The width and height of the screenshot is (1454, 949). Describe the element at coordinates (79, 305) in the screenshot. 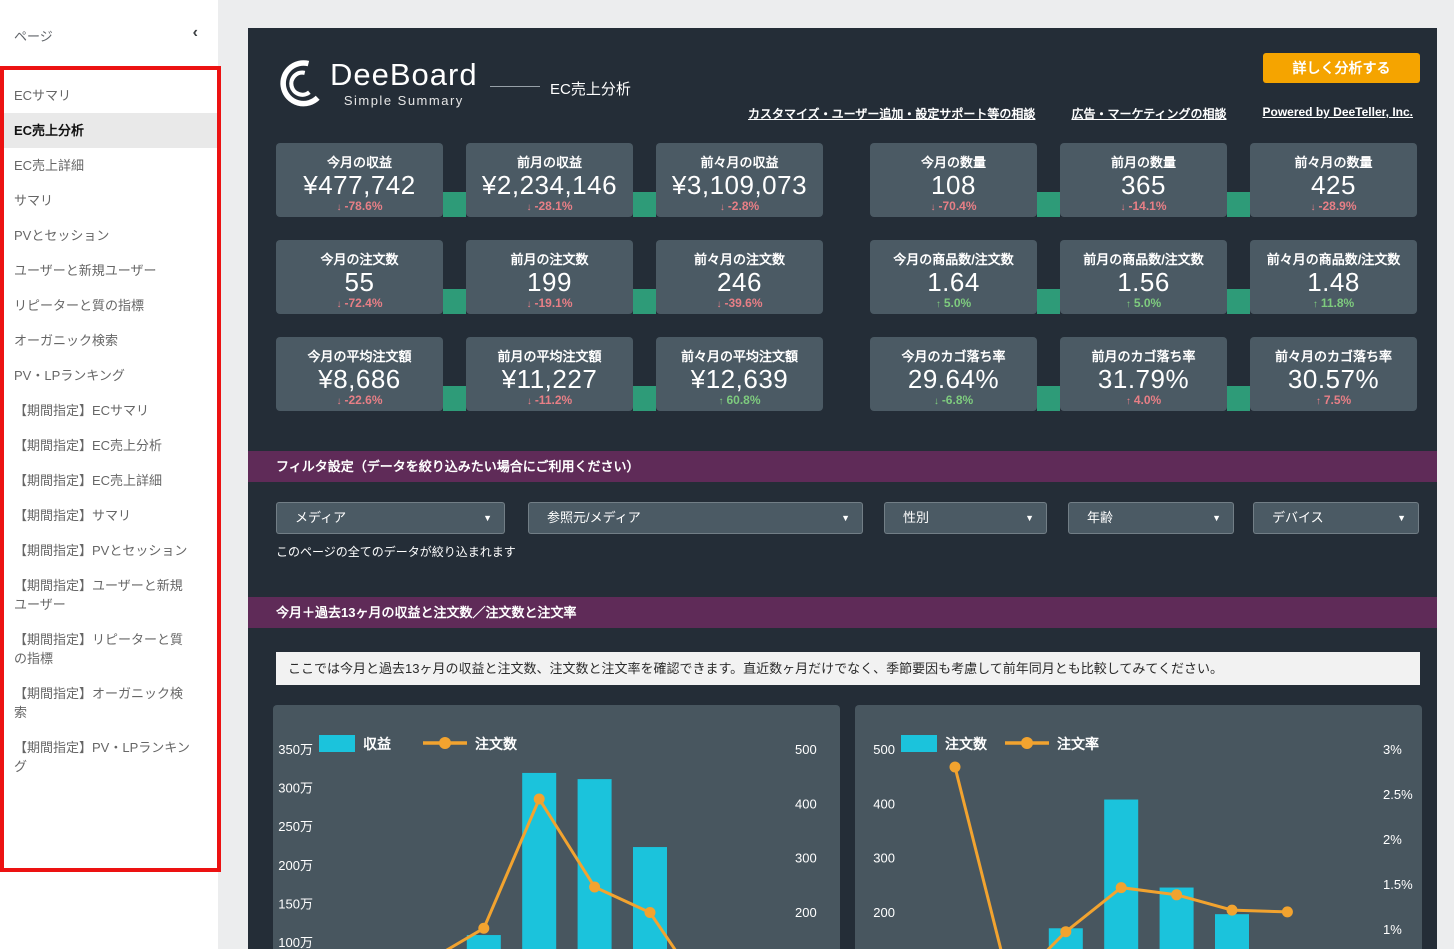

I see `sidebar-item: リピーターと質の指標` at that location.